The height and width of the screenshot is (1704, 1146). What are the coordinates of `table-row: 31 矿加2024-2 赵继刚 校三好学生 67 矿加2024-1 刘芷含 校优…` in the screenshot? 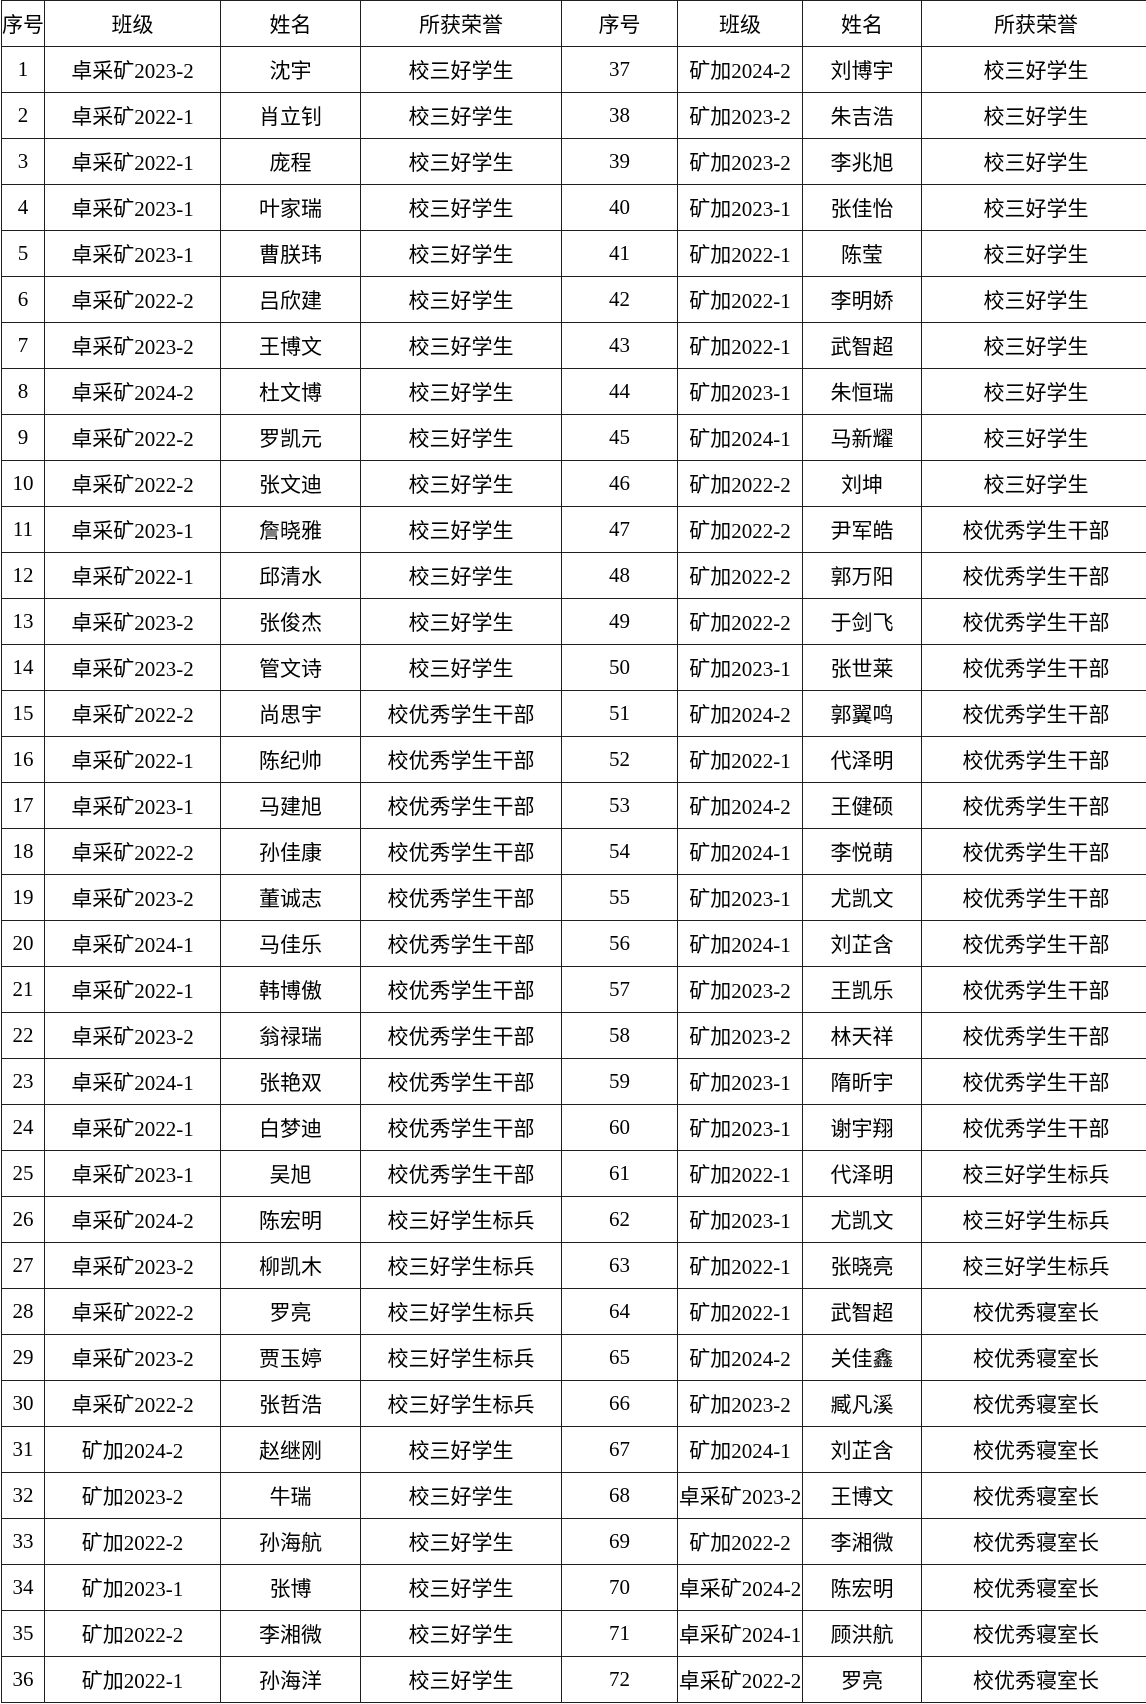 It's located at (573, 1449).